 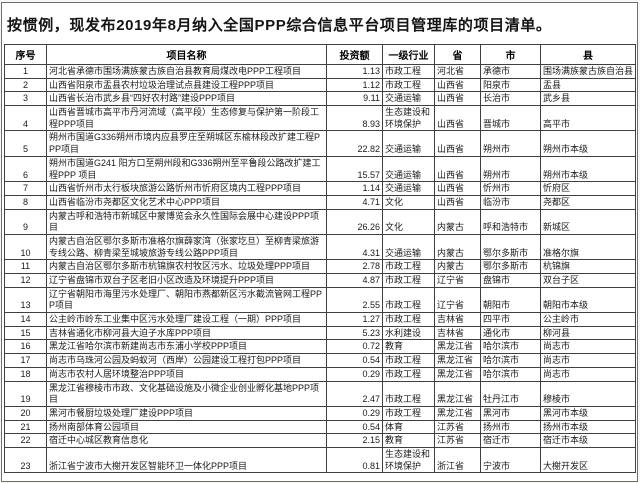 What do you see at coordinates (510, 333) in the screenshot?
I see `cell-city: 通化市` at bounding box center [510, 333].